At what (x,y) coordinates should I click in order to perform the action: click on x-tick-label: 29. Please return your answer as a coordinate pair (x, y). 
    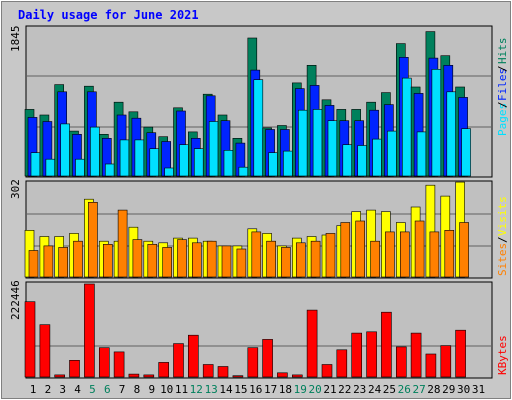
    Looking at the image, I should click on (448, 389).